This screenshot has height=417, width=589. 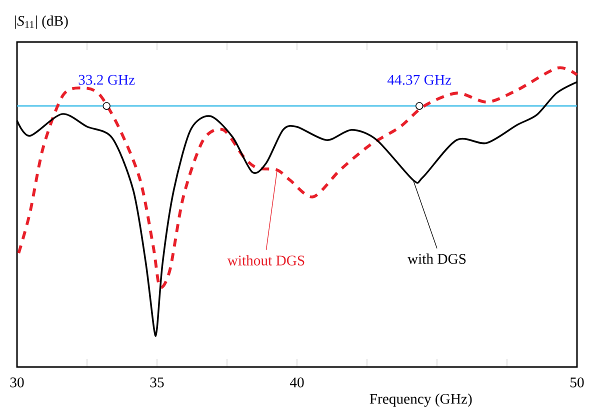 What do you see at coordinates (41, 22) in the screenshot?
I see `y-axis-title: |S$_{11}$| (dB)` at bounding box center [41, 22].